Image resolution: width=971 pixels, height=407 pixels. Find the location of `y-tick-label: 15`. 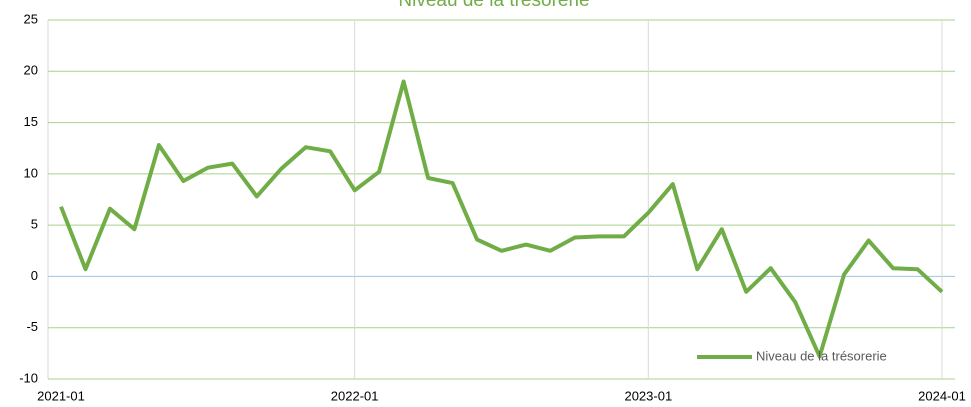

y-tick-label: 15 is located at coordinates (31, 121).